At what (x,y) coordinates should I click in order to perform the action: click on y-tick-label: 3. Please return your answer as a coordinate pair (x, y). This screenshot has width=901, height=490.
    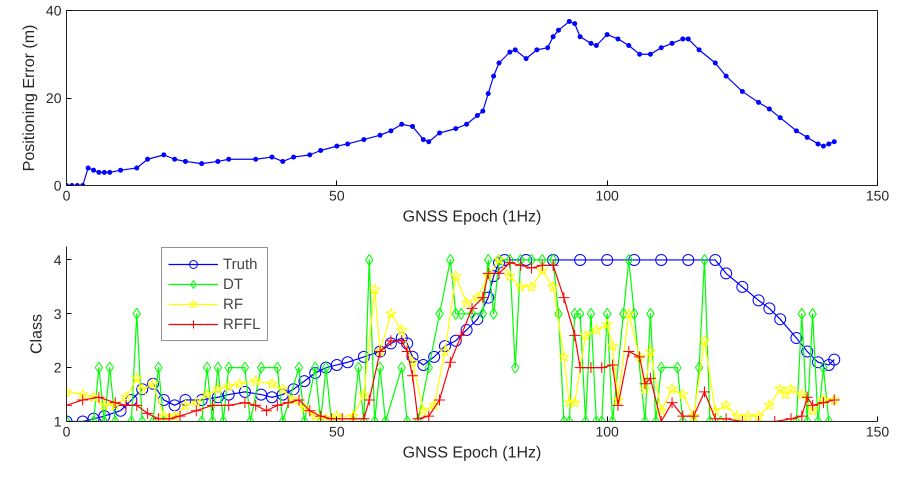
    Looking at the image, I should click on (58, 314).